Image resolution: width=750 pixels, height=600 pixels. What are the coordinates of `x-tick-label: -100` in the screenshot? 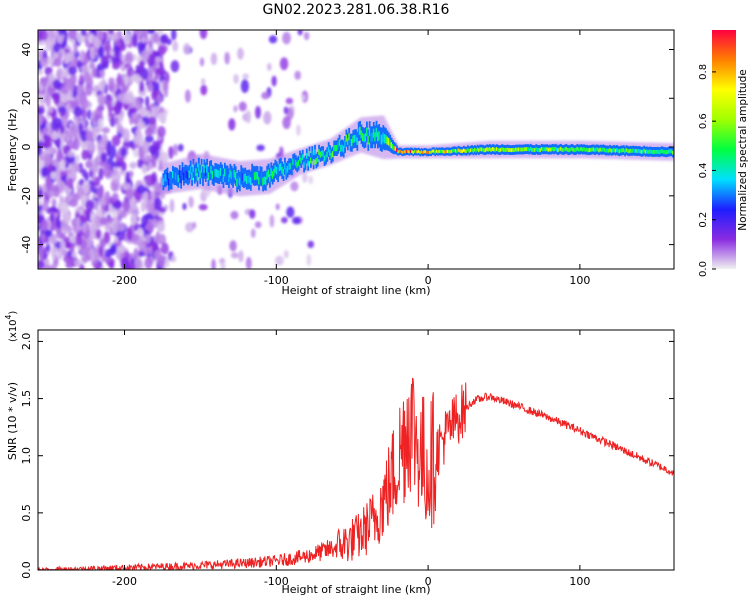 It's located at (276, 280).